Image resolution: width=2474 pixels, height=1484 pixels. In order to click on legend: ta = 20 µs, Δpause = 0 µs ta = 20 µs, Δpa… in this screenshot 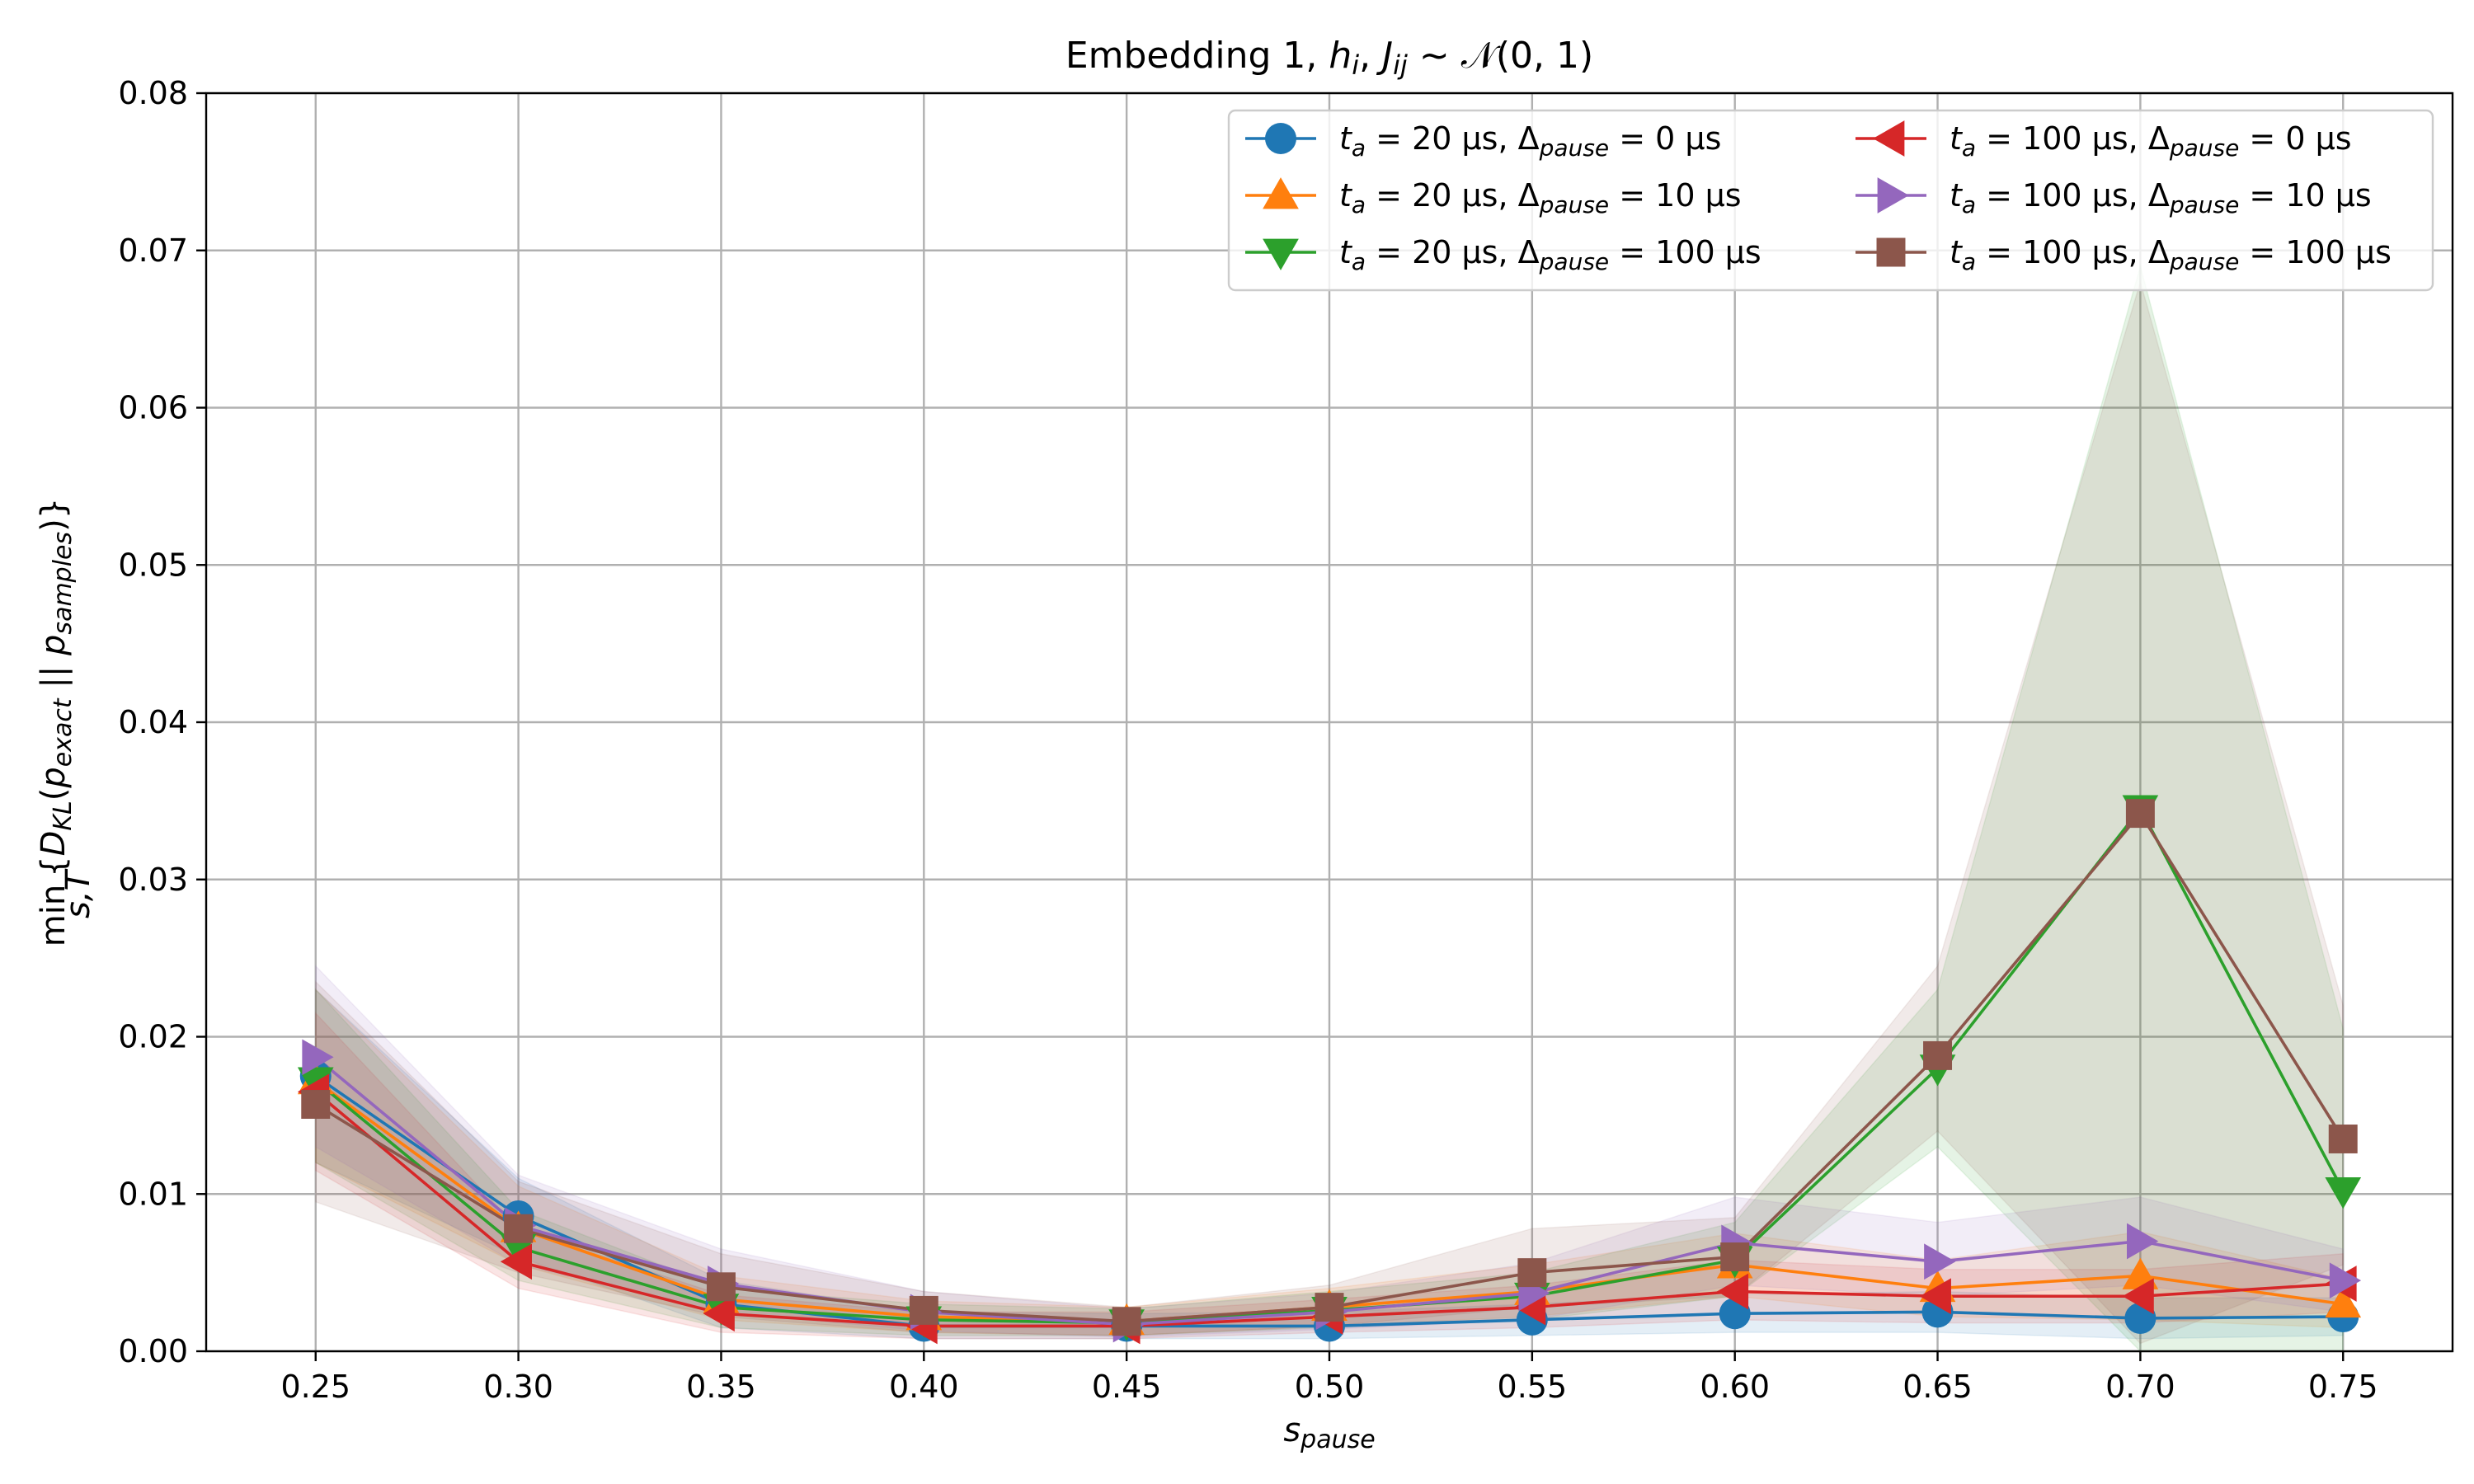, I will do `click(1830, 200)`.